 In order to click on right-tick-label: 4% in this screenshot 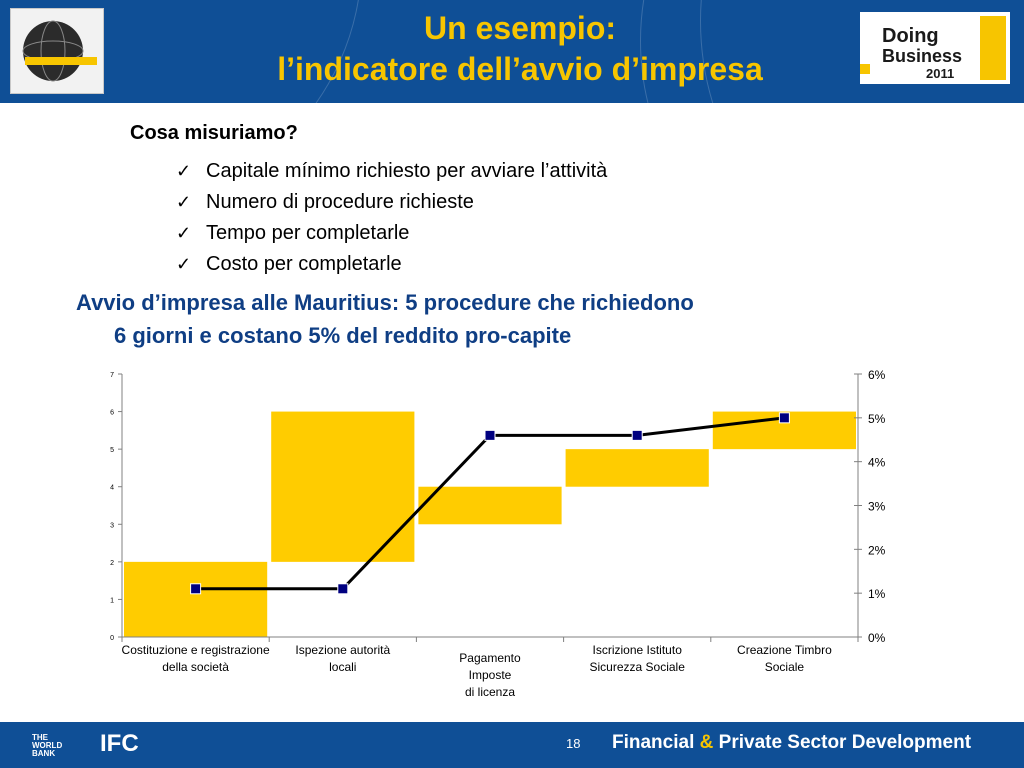, I will do `click(877, 463)`.